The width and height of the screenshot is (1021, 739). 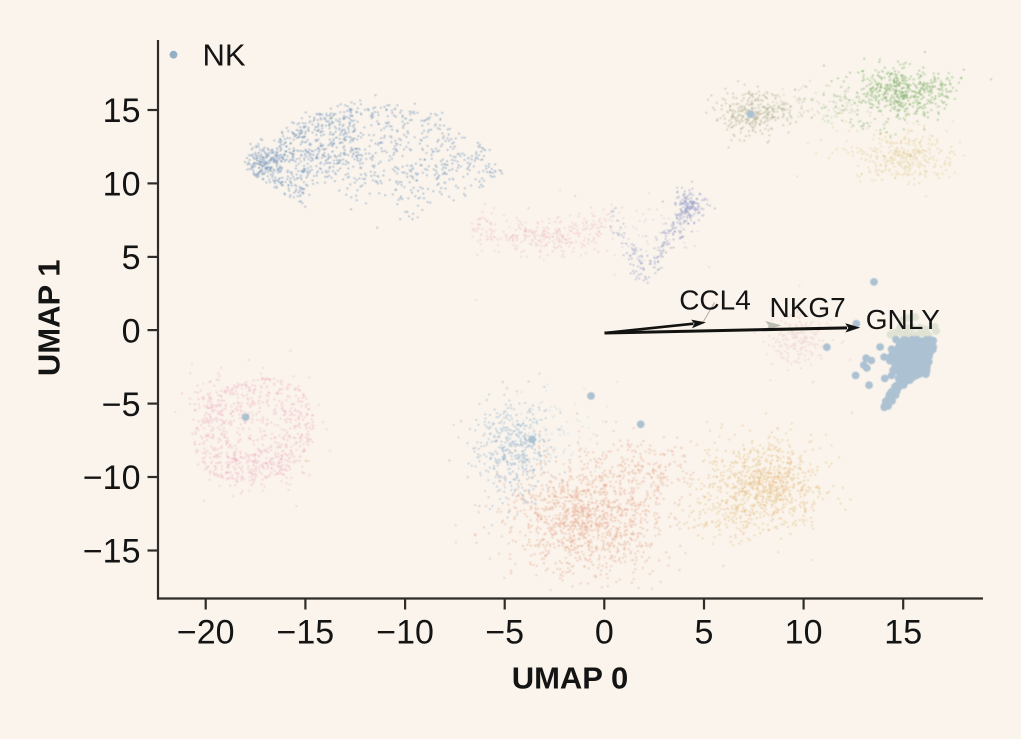 I want to click on svg-text: CCL4, so click(x=715, y=300).